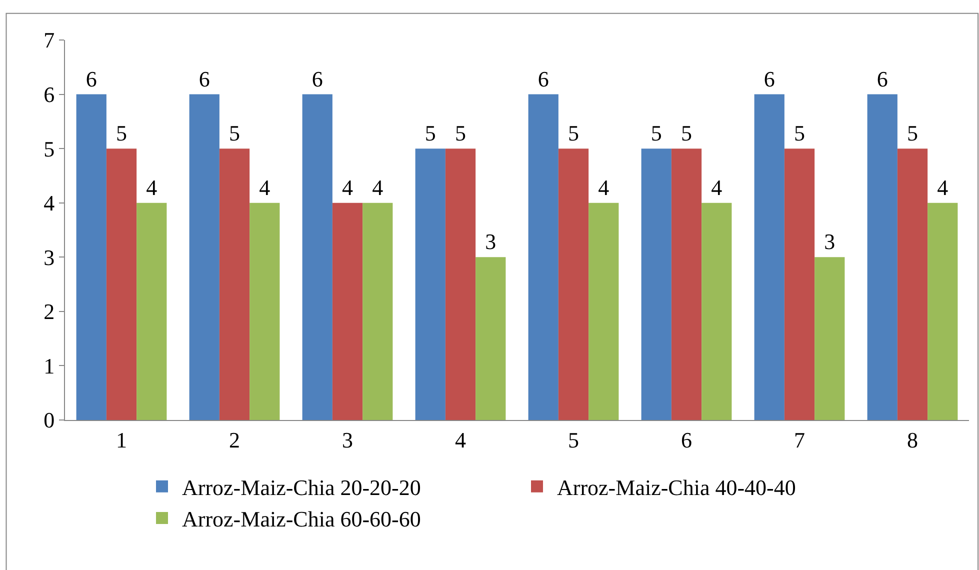 The image size is (979, 570). What do you see at coordinates (301, 519) in the screenshot?
I see `legend-label: Arroz-Maiz-Chia 60-60-60` at bounding box center [301, 519].